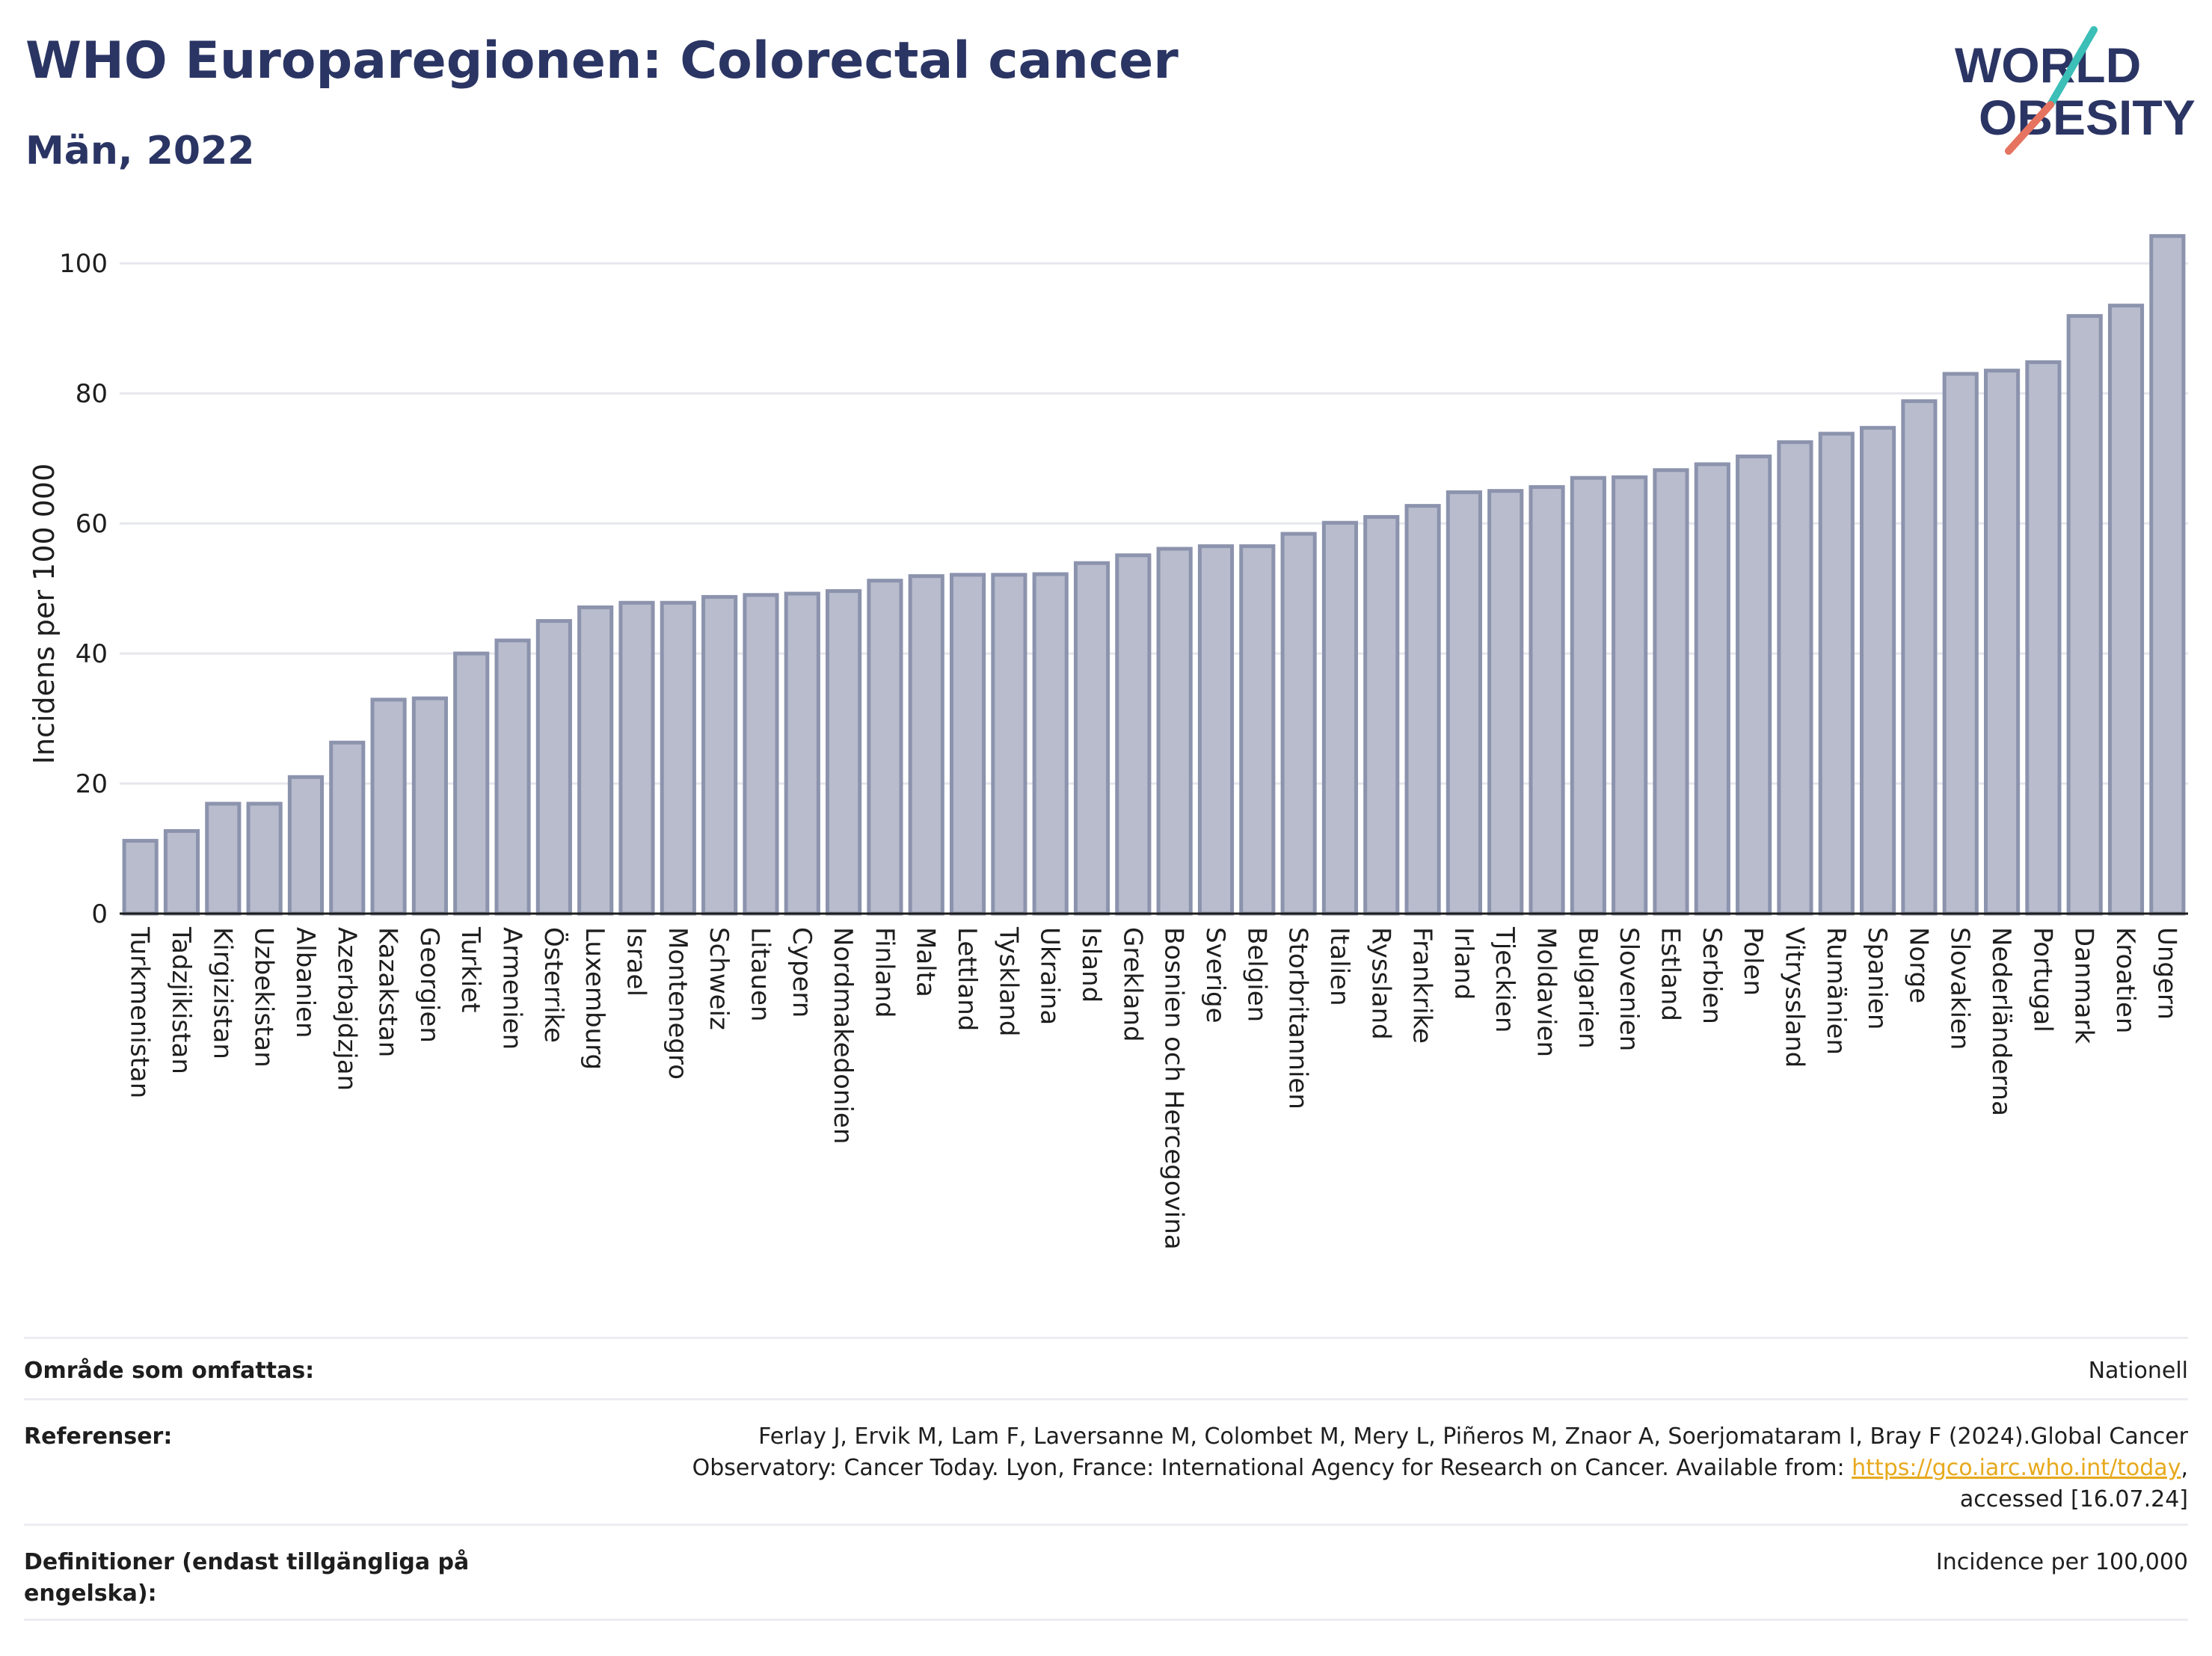  What do you see at coordinates (2166, 973) in the screenshot?
I see `x-tick-label: Ungern` at bounding box center [2166, 973].